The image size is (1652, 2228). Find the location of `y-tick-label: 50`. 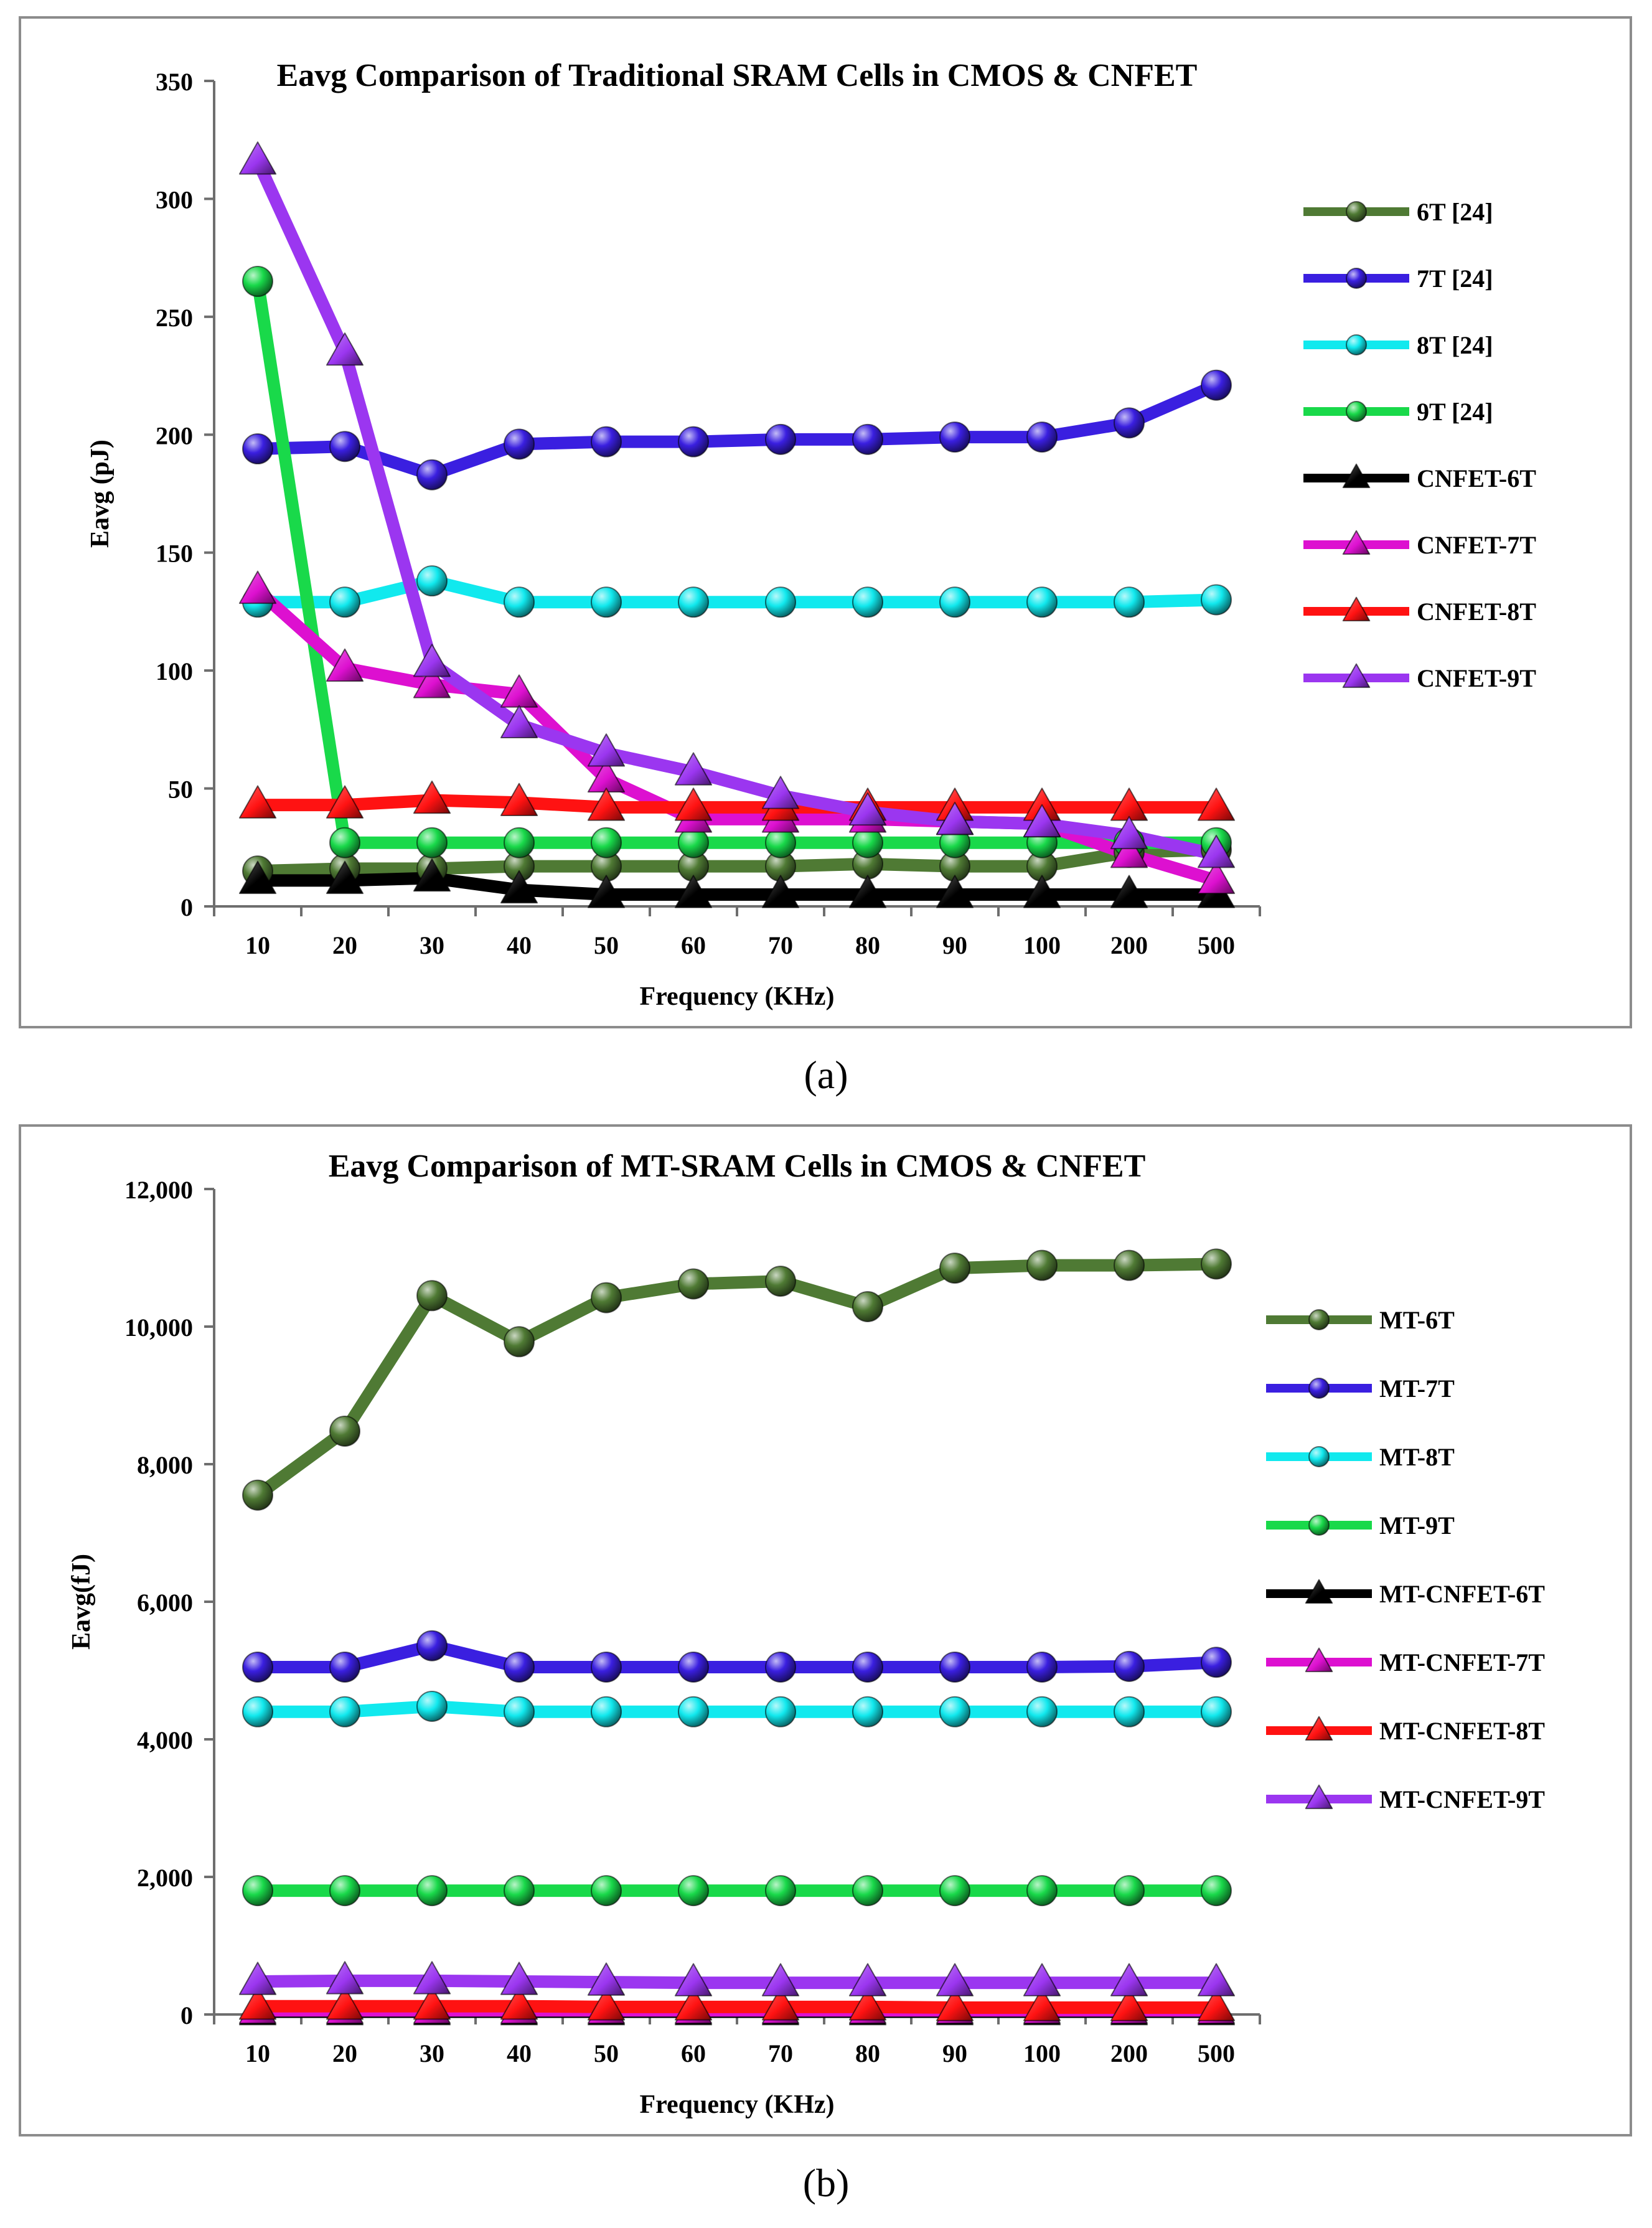

y-tick-label: 50 is located at coordinates (180, 790).